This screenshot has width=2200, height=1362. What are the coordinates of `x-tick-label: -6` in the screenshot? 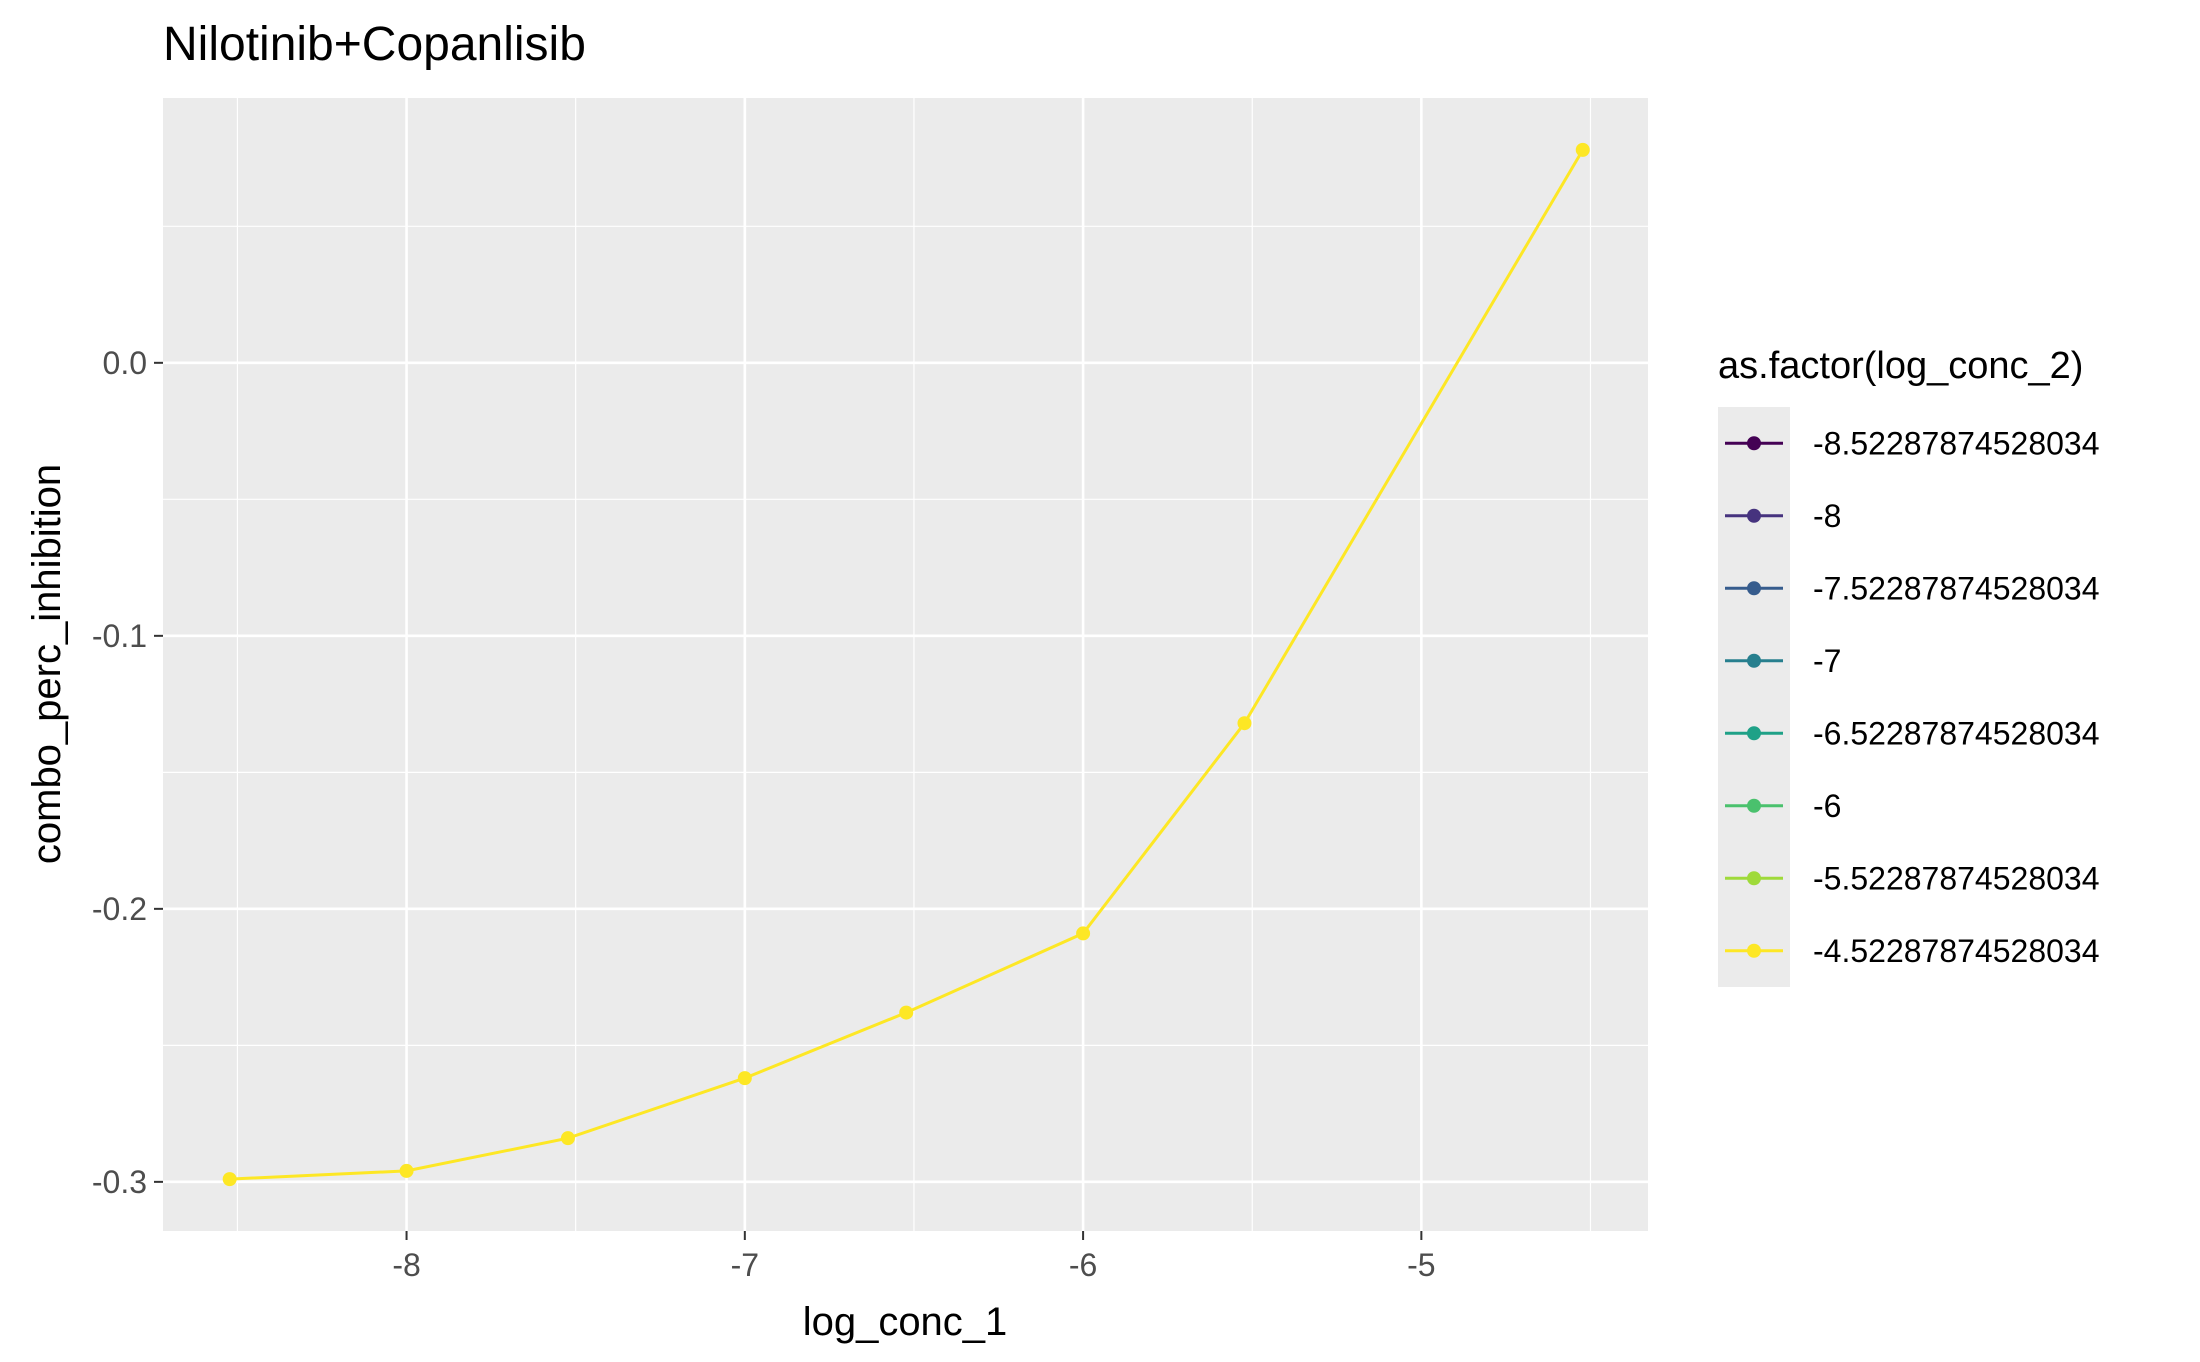 It's located at (1083, 1265).